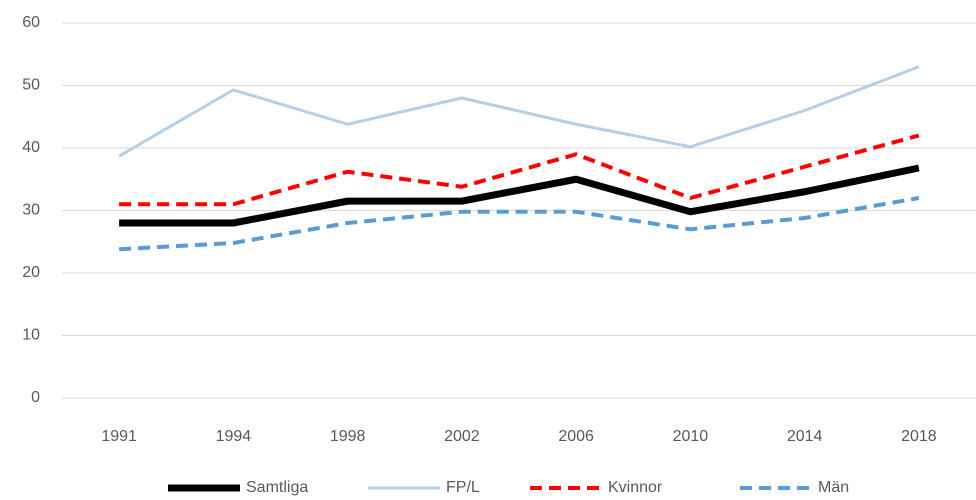 This screenshot has width=976, height=500. What do you see at coordinates (31, 22) in the screenshot?
I see `y-tick-label: 60` at bounding box center [31, 22].